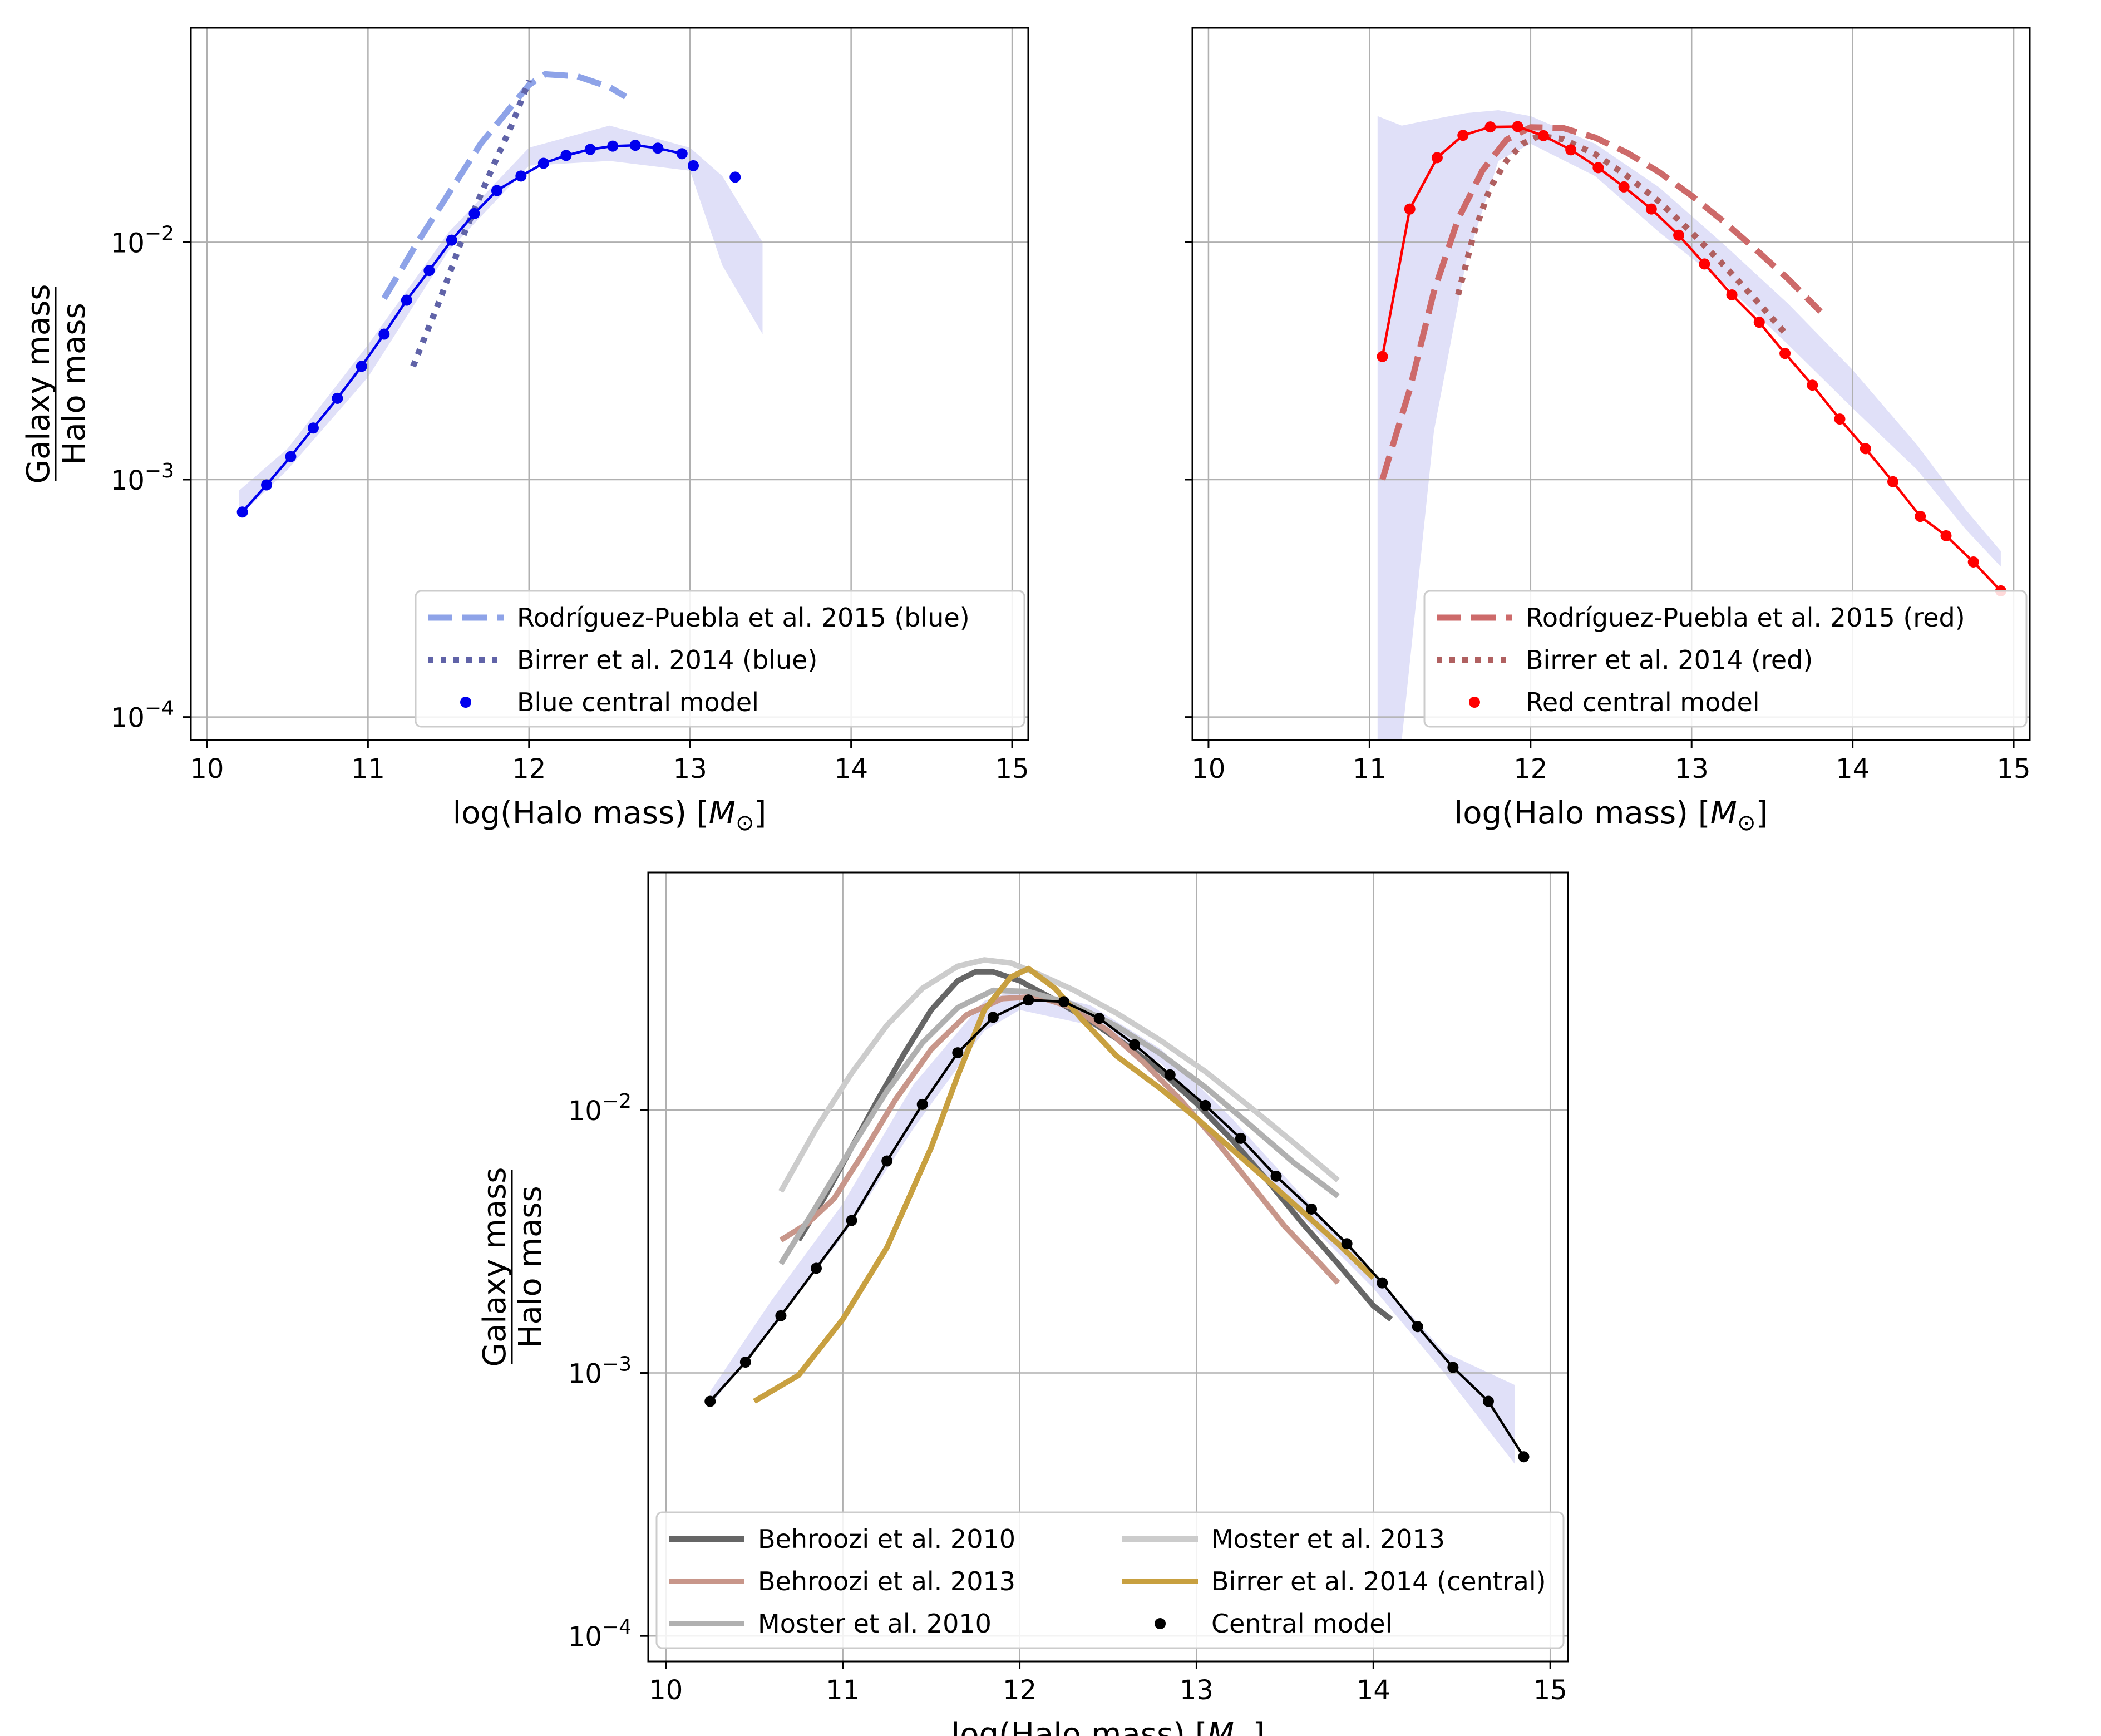 The image size is (2101, 1736). I want to click on legend-label: Rodríguez-Puebla et al. 2015 (blue), so click(744, 618).